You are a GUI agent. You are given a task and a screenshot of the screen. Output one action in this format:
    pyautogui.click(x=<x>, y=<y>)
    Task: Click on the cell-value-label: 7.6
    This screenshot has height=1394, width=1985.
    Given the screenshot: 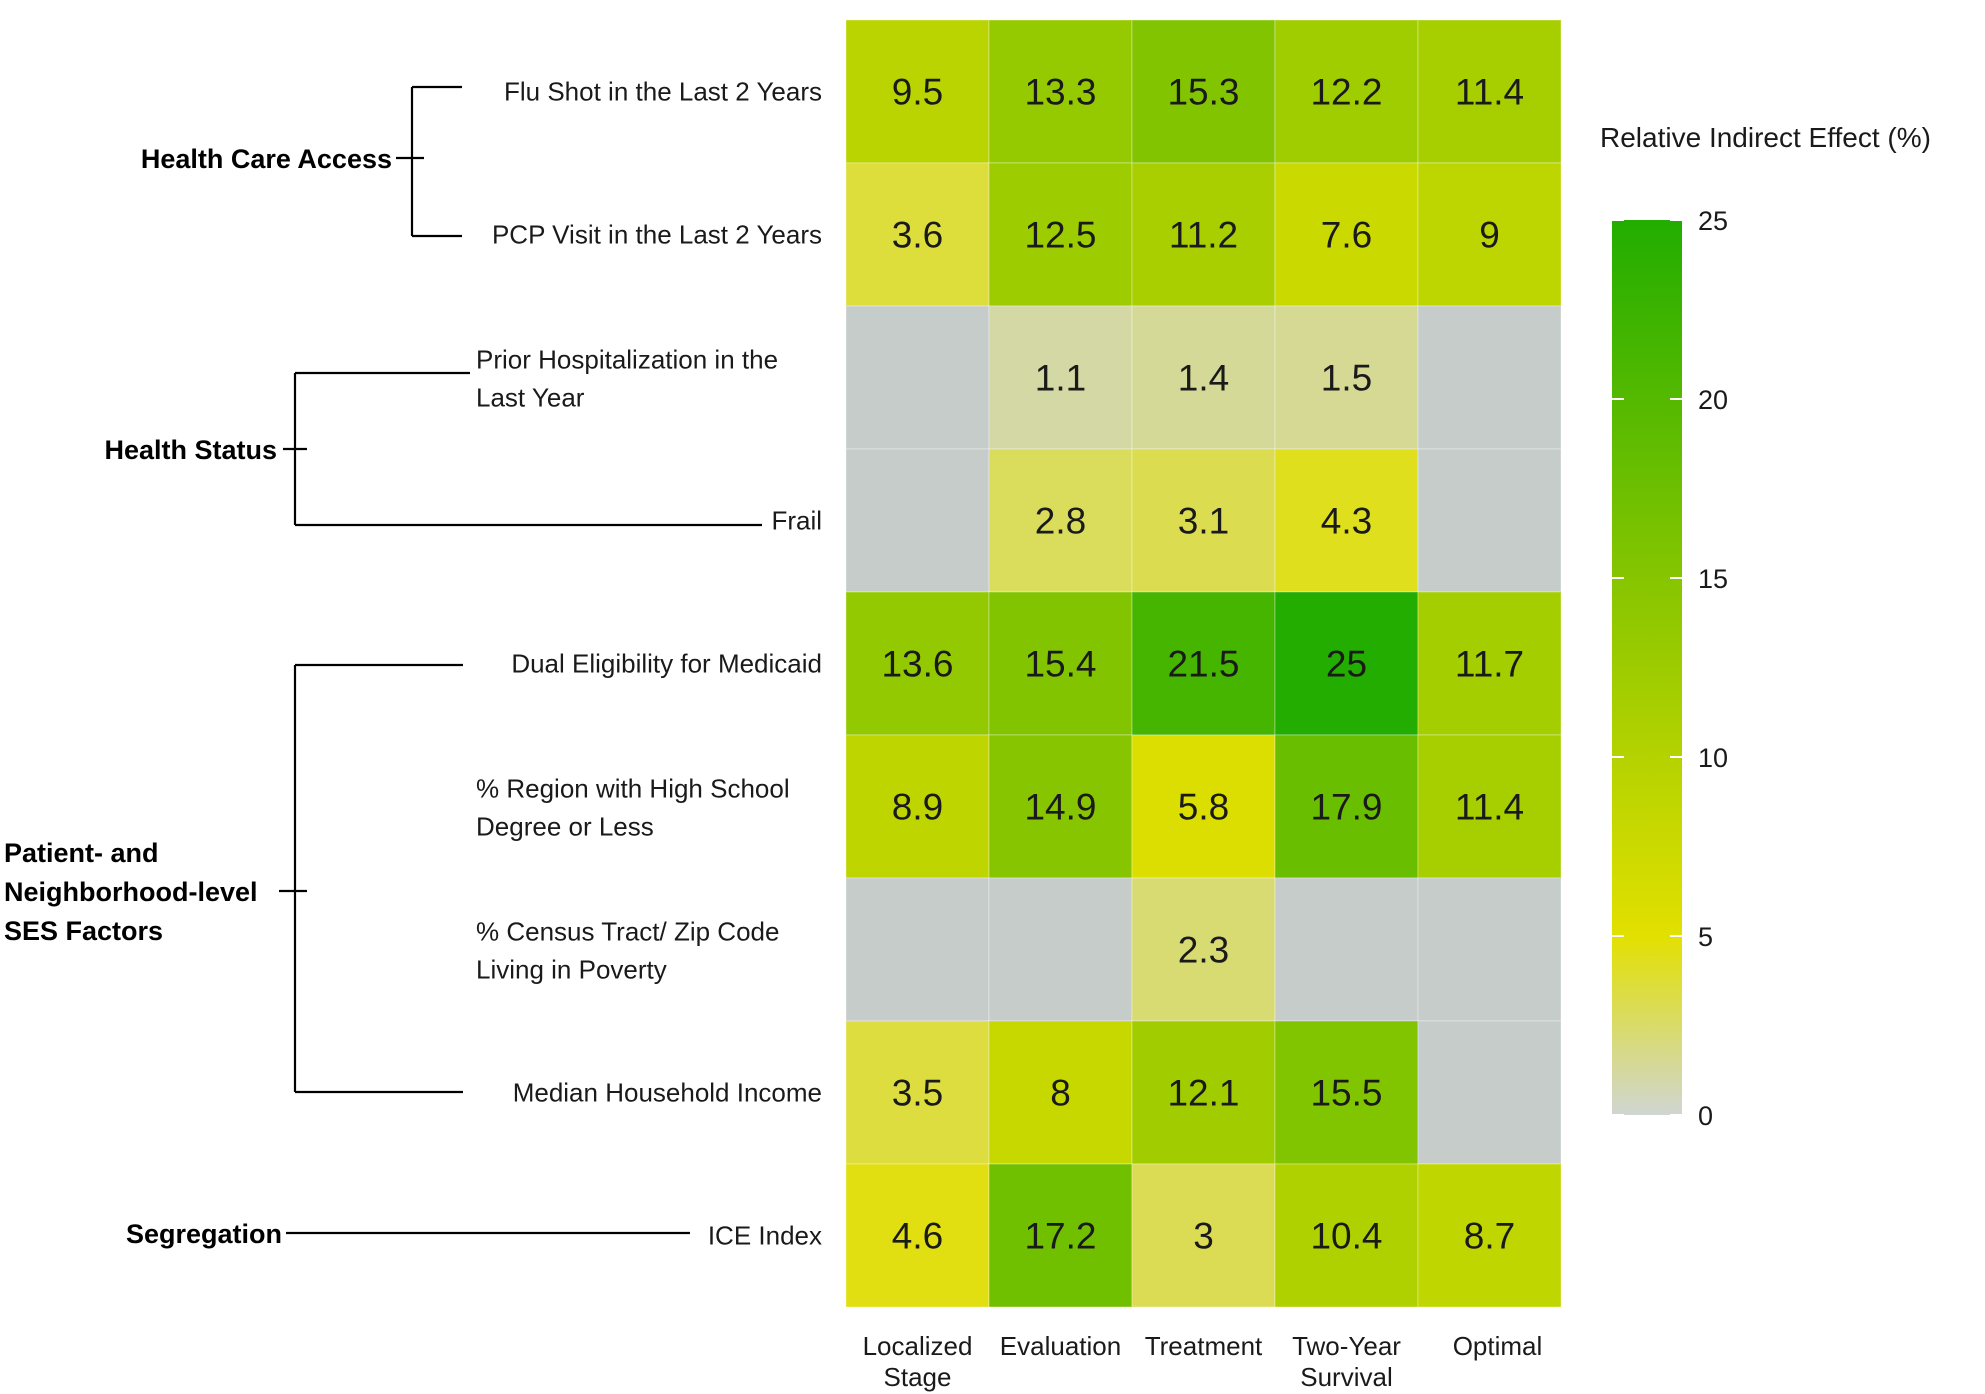 What is the action you would take?
    pyautogui.click(x=1346, y=235)
    